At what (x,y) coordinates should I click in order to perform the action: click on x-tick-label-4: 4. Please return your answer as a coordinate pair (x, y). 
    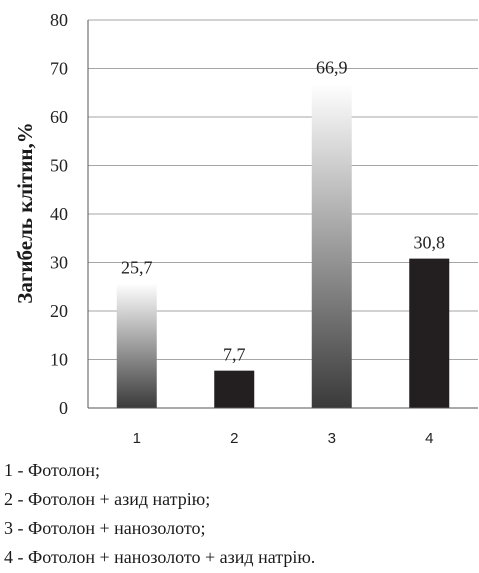
    Looking at the image, I should click on (429, 438).